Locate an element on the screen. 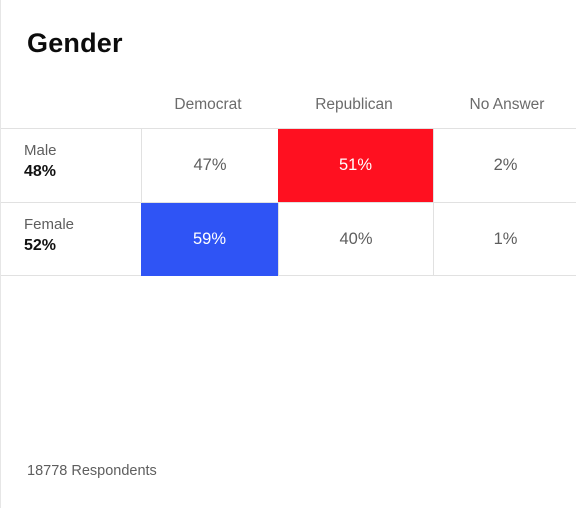 This screenshot has height=508, width=576. cell-male-democrat: 47% is located at coordinates (209, 165).